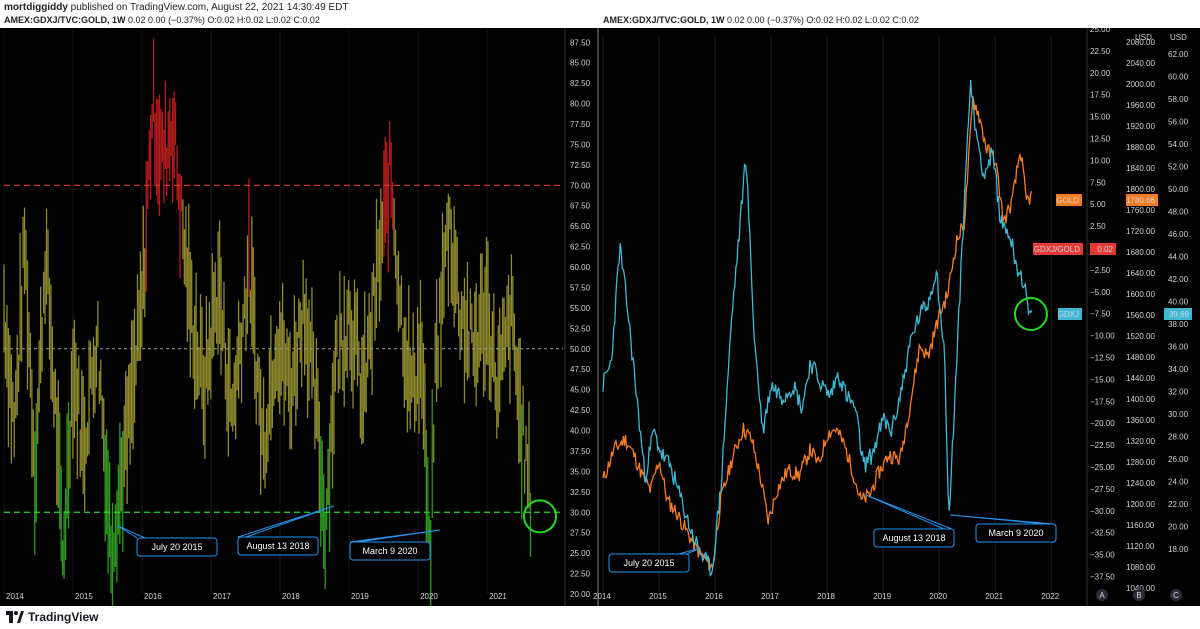  Describe the element at coordinates (658, 596) in the screenshot. I see `right-x-tick: 2015` at that location.